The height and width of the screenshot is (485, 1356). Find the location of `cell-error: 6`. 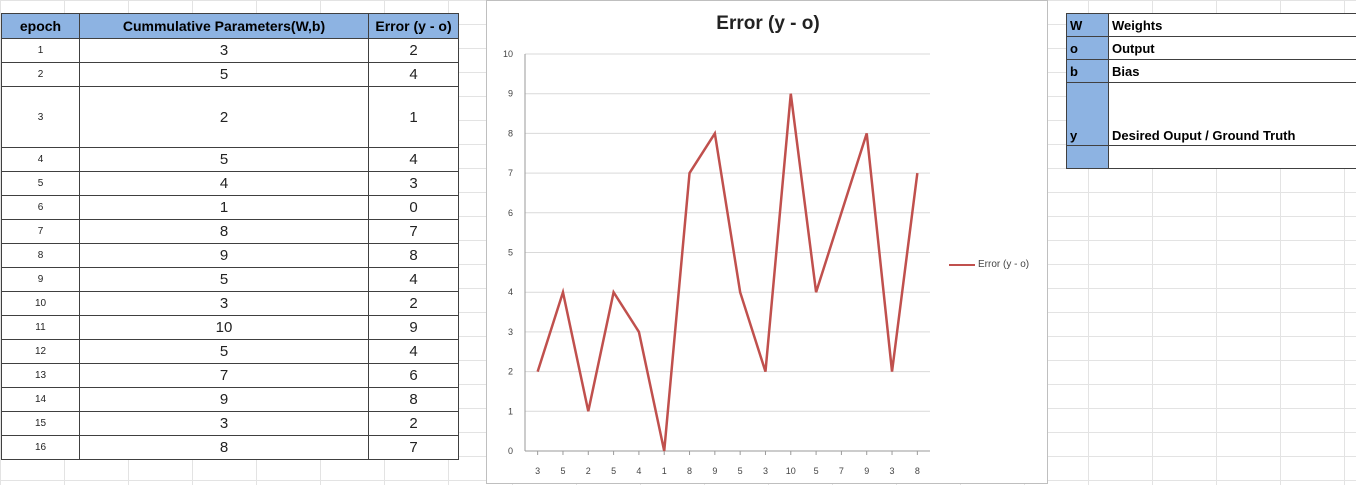

cell-error: 6 is located at coordinates (414, 376).